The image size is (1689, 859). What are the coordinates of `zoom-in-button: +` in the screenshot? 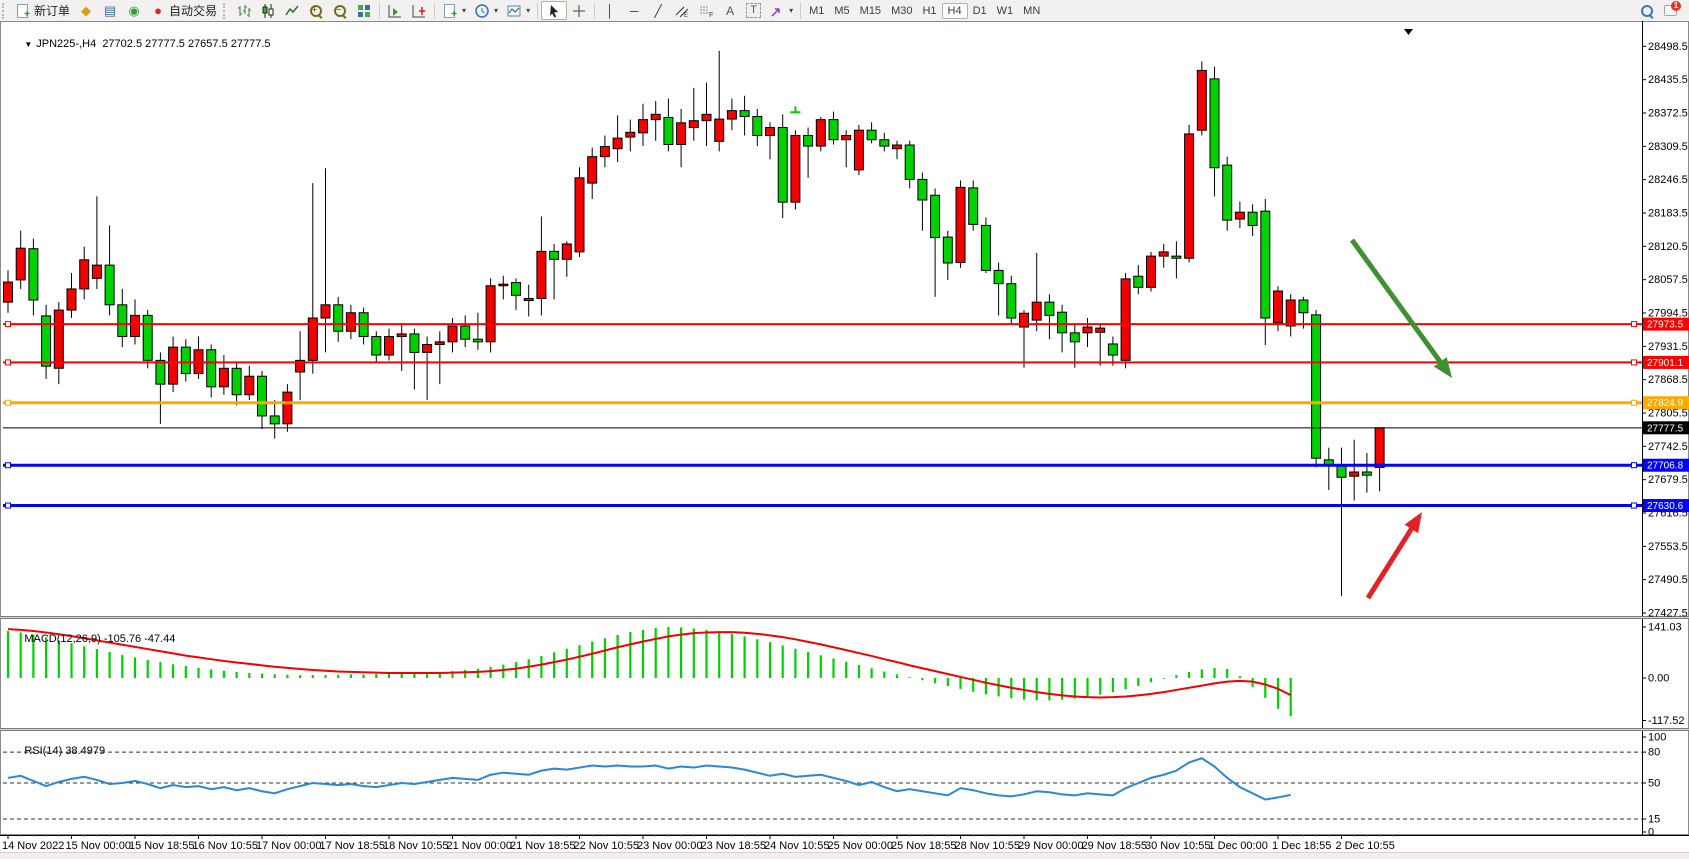 It's located at (316, 10).